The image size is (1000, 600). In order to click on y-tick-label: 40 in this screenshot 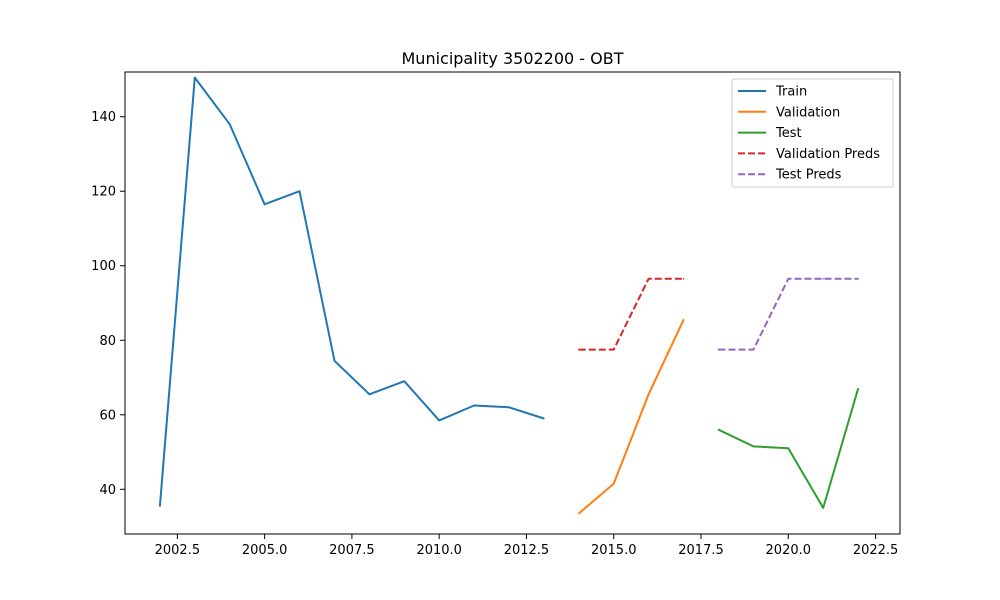, I will do `click(107, 490)`.